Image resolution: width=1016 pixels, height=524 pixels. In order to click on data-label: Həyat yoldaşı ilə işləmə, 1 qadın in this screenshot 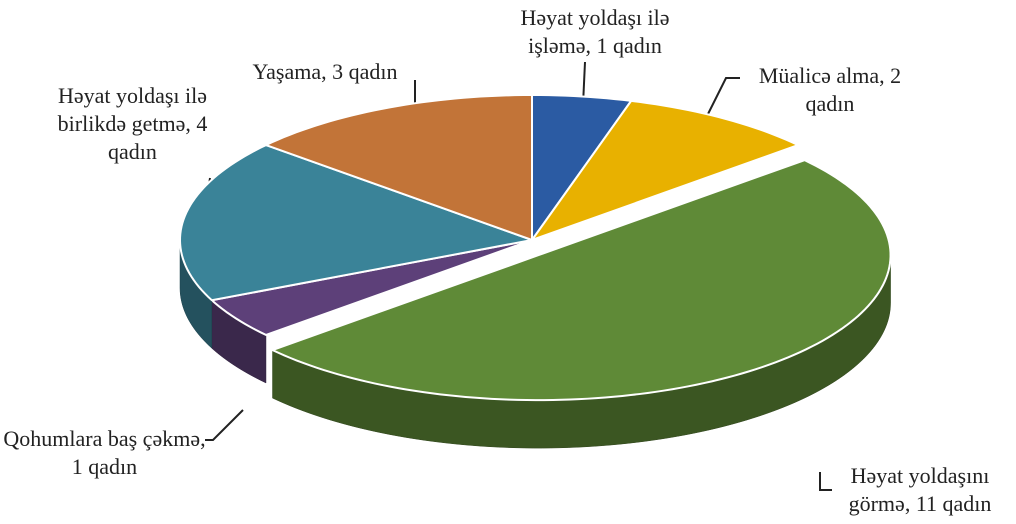, I will do `click(595, 31)`.